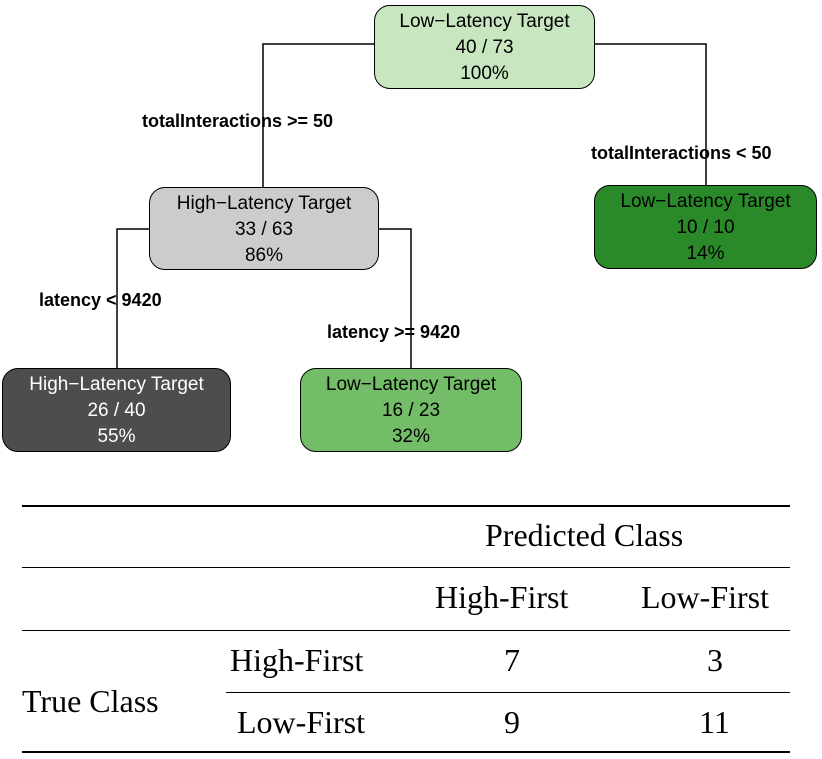 Image resolution: width=822 pixels, height=759 pixels. I want to click on tree-node-right: Low−Latency Target 10 / 10 14%, so click(705, 227).